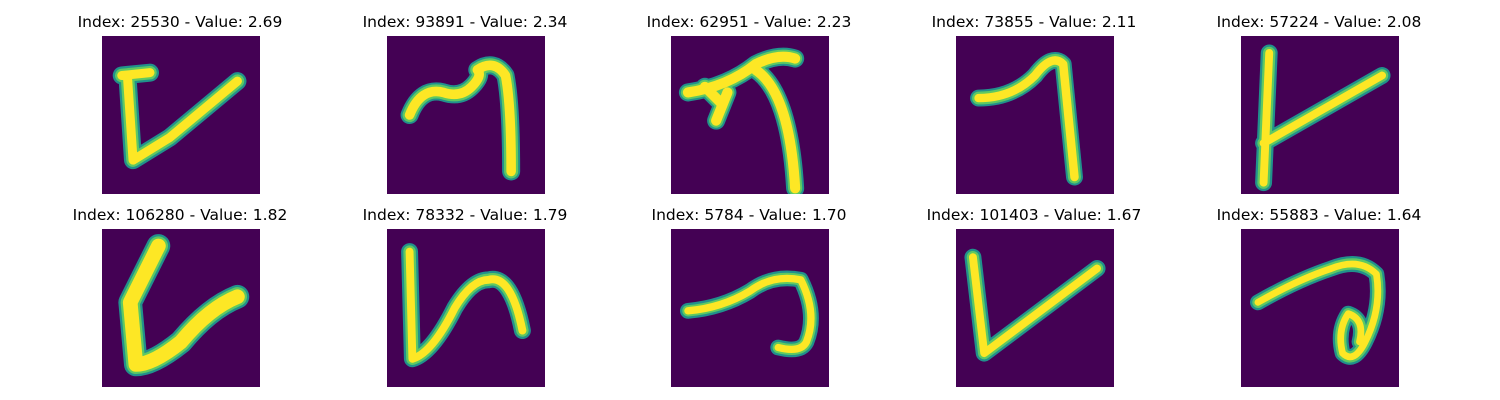 The width and height of the screenshot is (1500, 400). I want to click on panel-title: Index: 55883 - Value: 1.64, so click(1319, 215).